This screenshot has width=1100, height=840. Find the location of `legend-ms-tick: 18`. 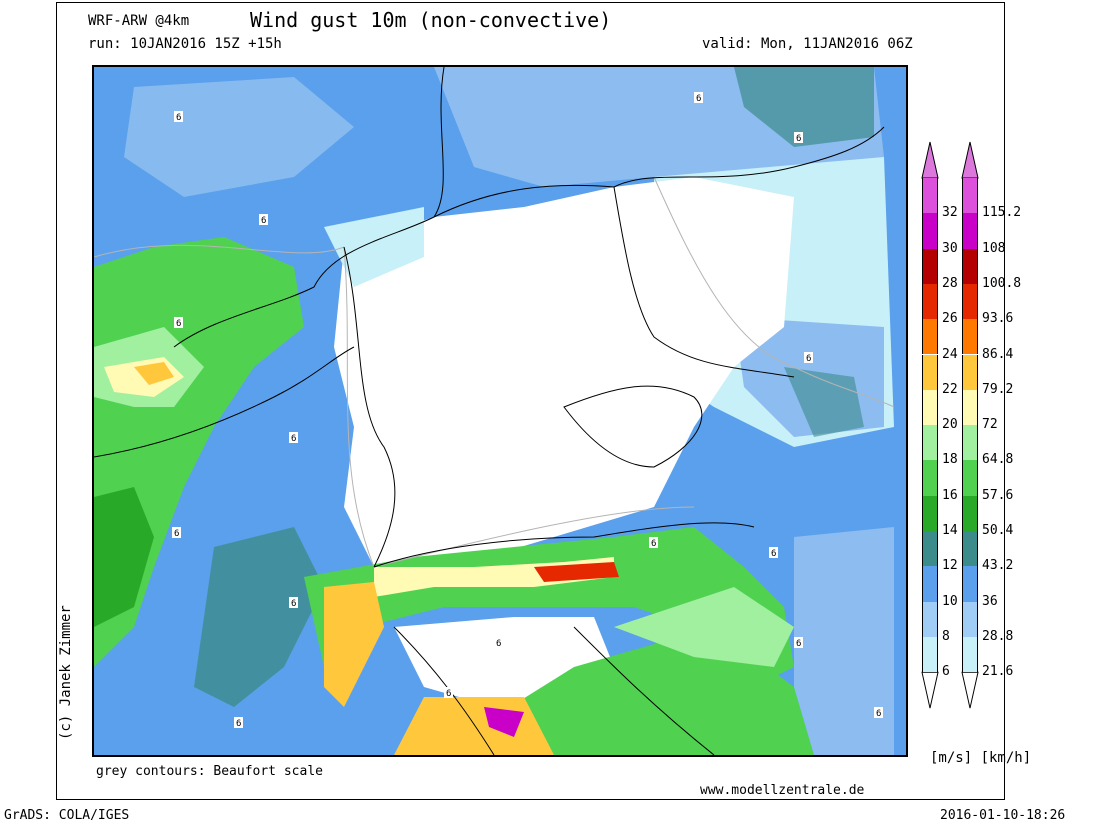

legend-ms-tick: 18 is located at coordinates (950, 460).